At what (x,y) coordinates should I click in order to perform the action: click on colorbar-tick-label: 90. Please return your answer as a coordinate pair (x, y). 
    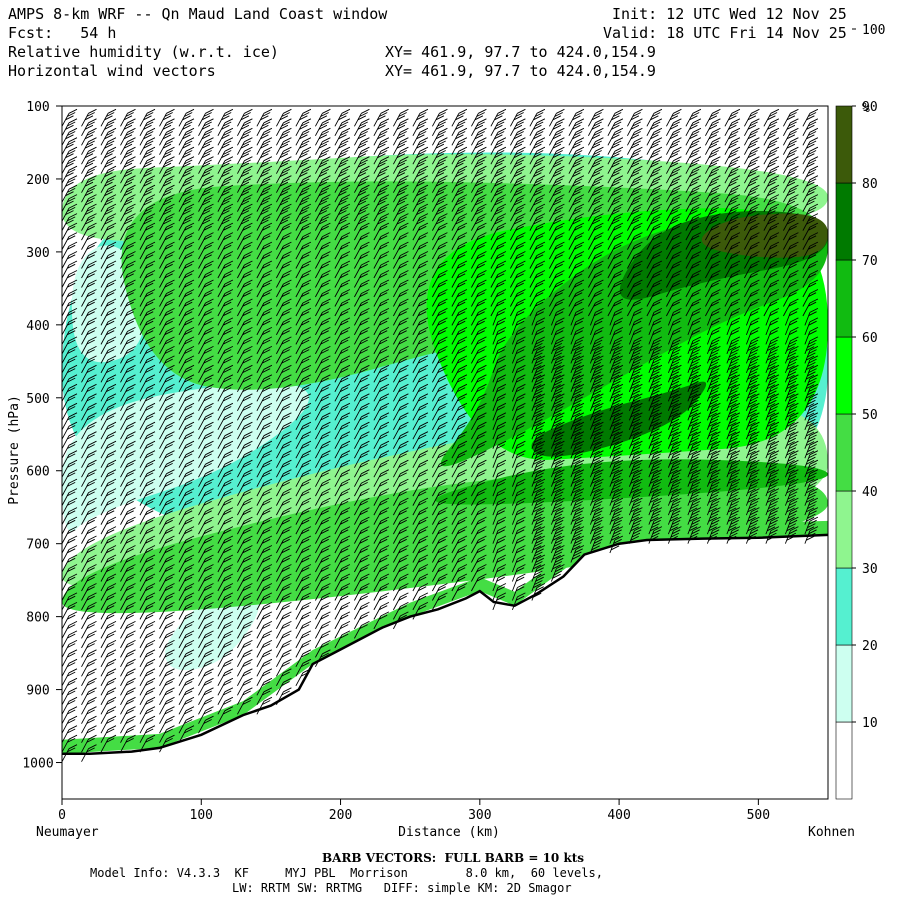
    Looking at the image, I should click on (870, 107).